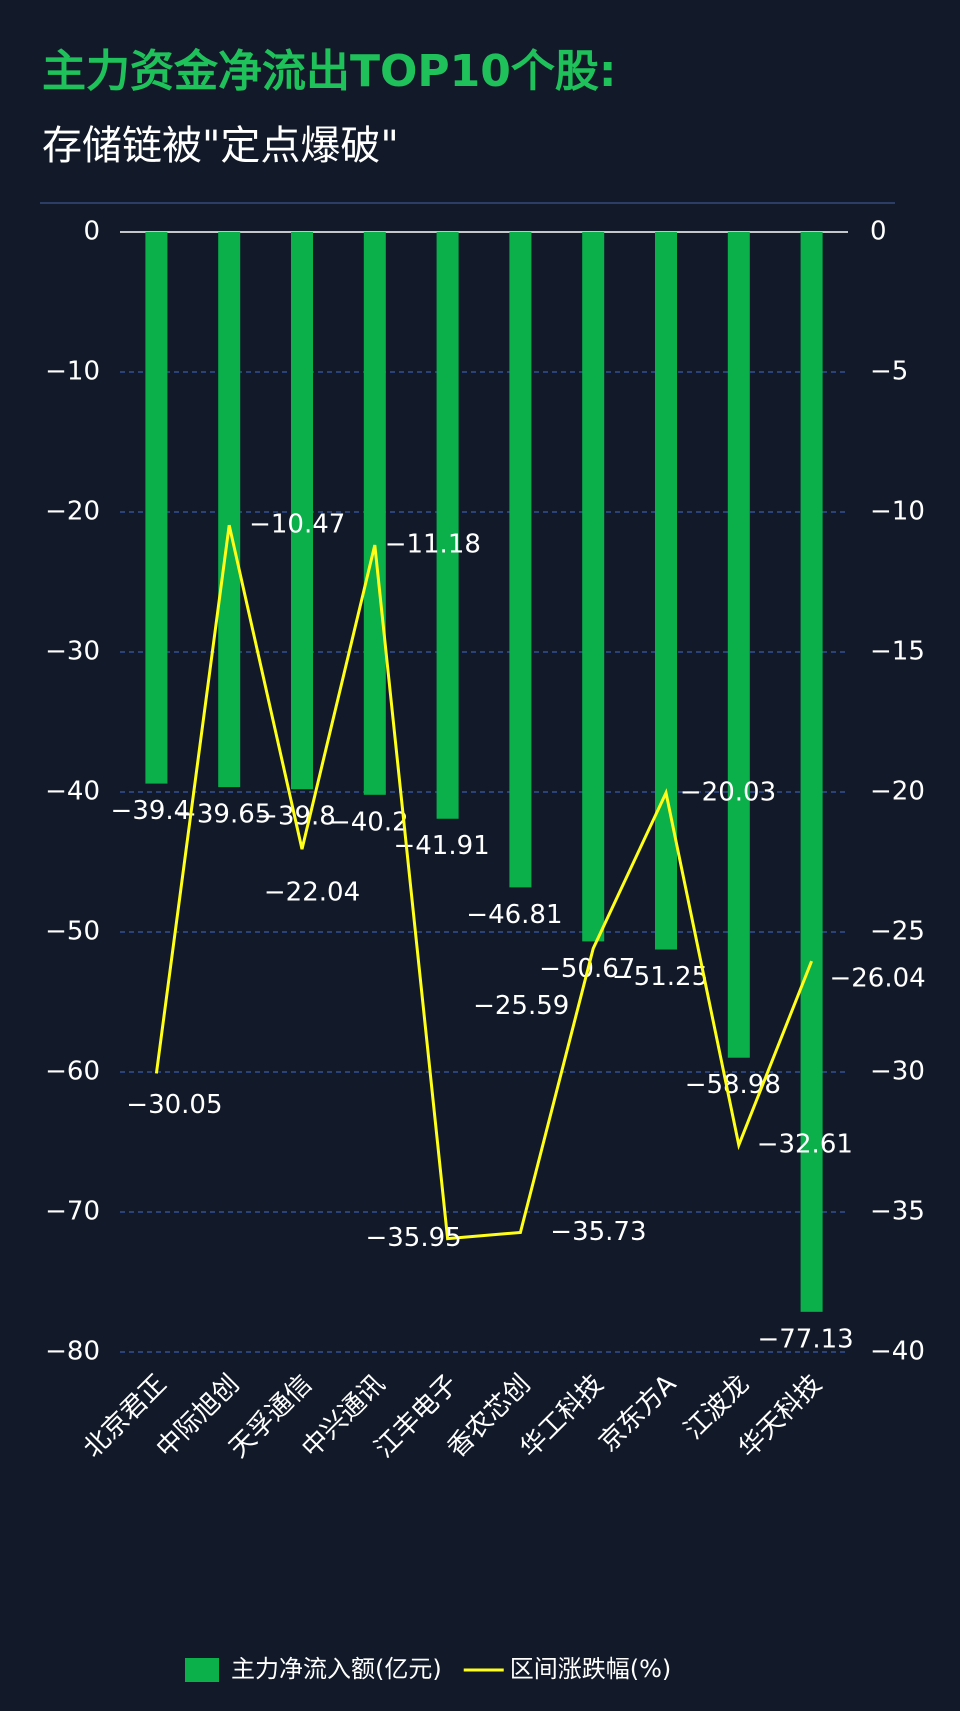  Describe the element at coordinates (91, 232) in the screenshot. I see `y-tick-label: 0` at that location.